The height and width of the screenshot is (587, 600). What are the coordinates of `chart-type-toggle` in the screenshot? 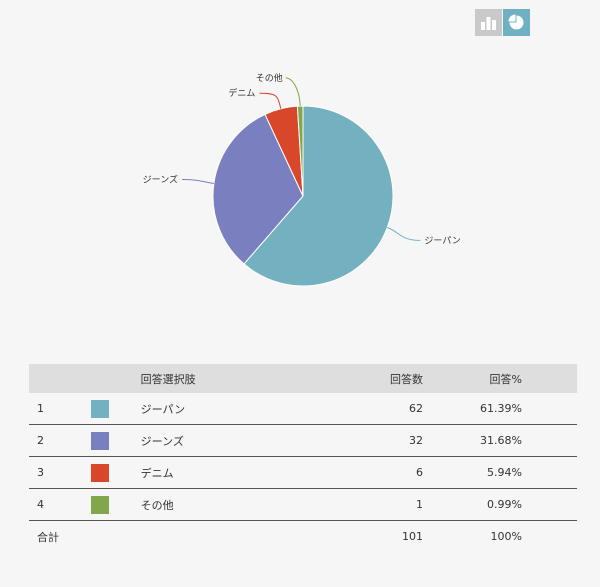 It's located at (502, 22).